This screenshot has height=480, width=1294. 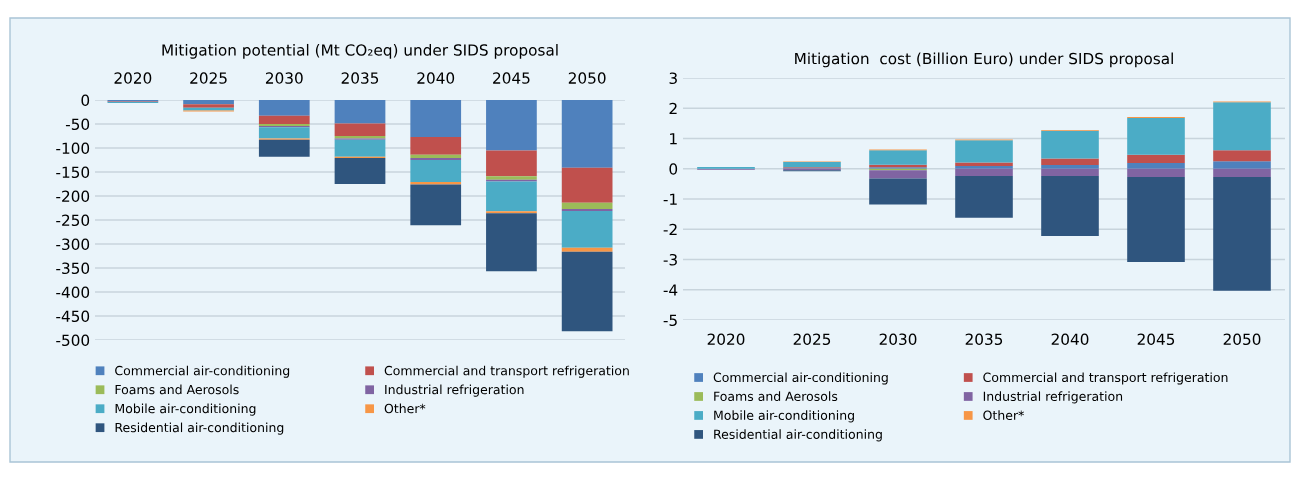 I want to click on y-tick-label: -400, so click(x=73, y=292).